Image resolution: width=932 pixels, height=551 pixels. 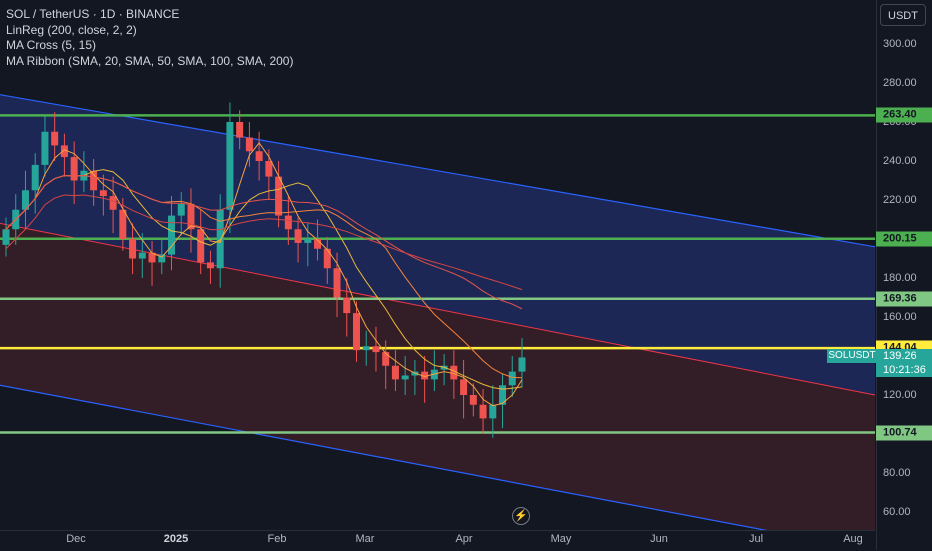 I want to click on time-axis-label: May, so click(x=561, y=539).